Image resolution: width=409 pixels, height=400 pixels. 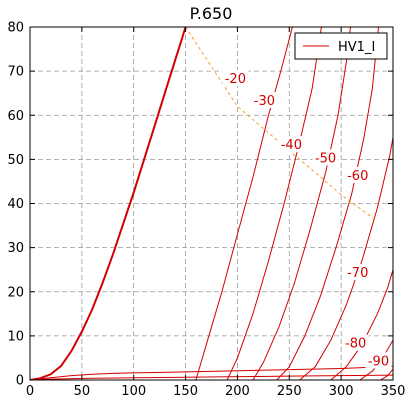 What do you see at coordinates (356, 47) in the screenshot?
I see `legend-entry: HV1_I` at bounding box center [356, 47].